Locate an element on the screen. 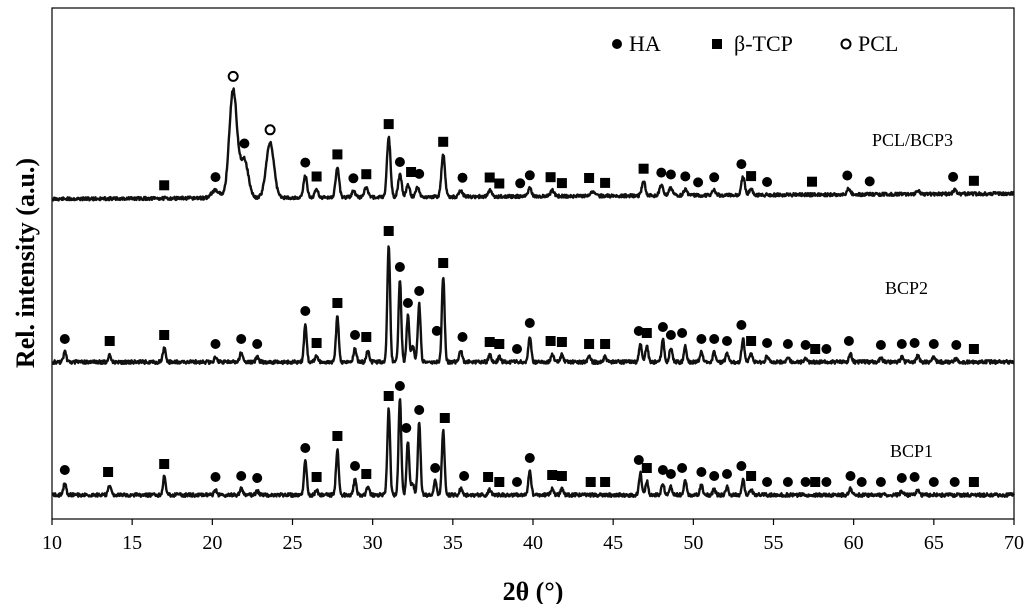 This screenshot has width=1034, height=604. x-tick-label: 40 is located at coordinates (533, 543).